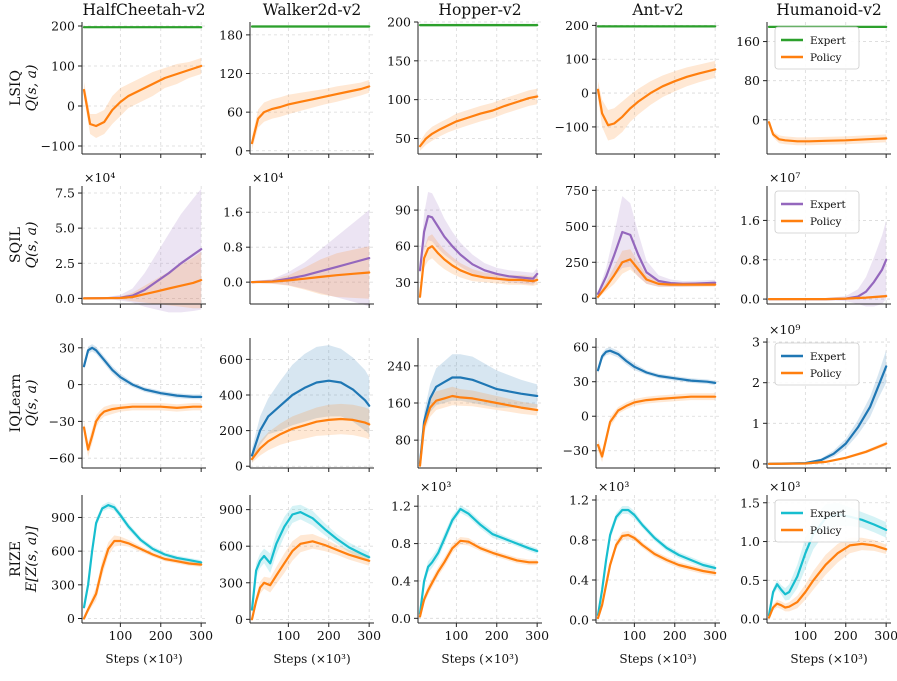 The height and width of the screenshot is (681, 897). Describe the element at coordinates (298, 239) in the screenshot. I see `subplot: 0.0 0.8 1.6 ×10⁴` at that location.